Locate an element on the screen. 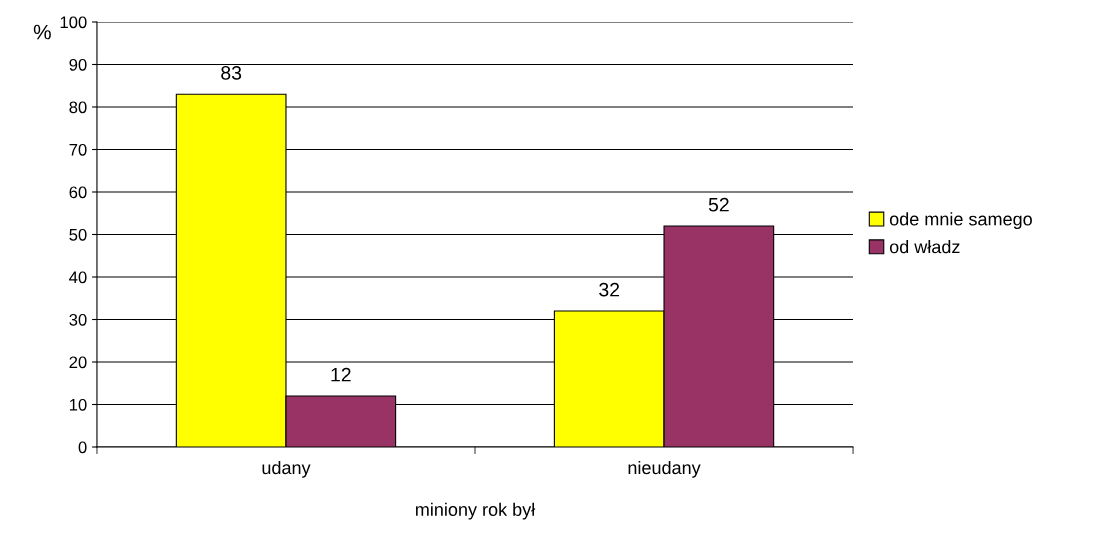  data-label: 83 is located at coordinates (231, 73).